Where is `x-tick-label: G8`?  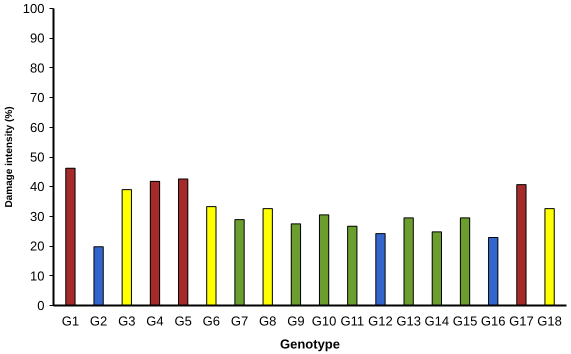
x-tick-label: G8 is located at coordinates (267, 321).